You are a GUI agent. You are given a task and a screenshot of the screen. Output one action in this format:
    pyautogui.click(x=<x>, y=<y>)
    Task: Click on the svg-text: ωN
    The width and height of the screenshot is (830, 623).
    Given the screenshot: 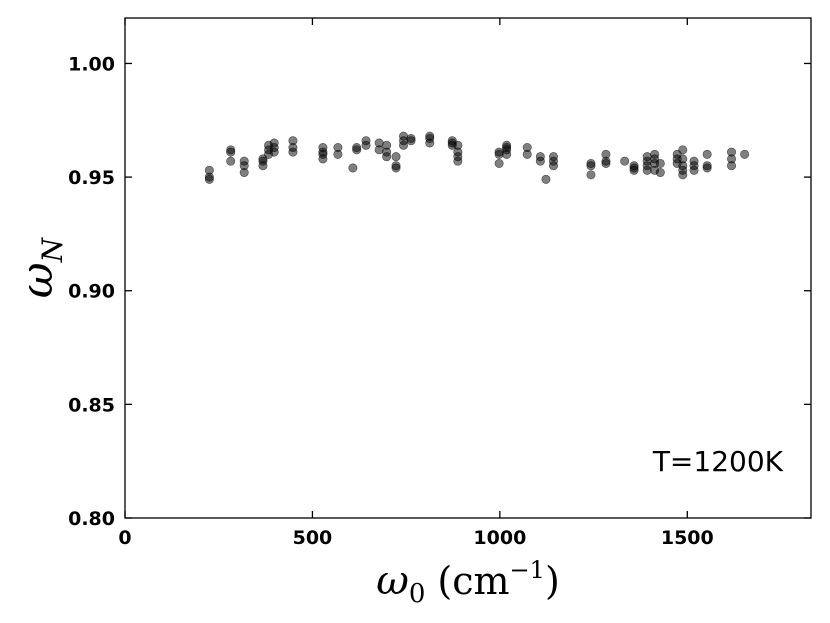 What is the action you would take?
    pyautogui.click(x=40, y=267)
    